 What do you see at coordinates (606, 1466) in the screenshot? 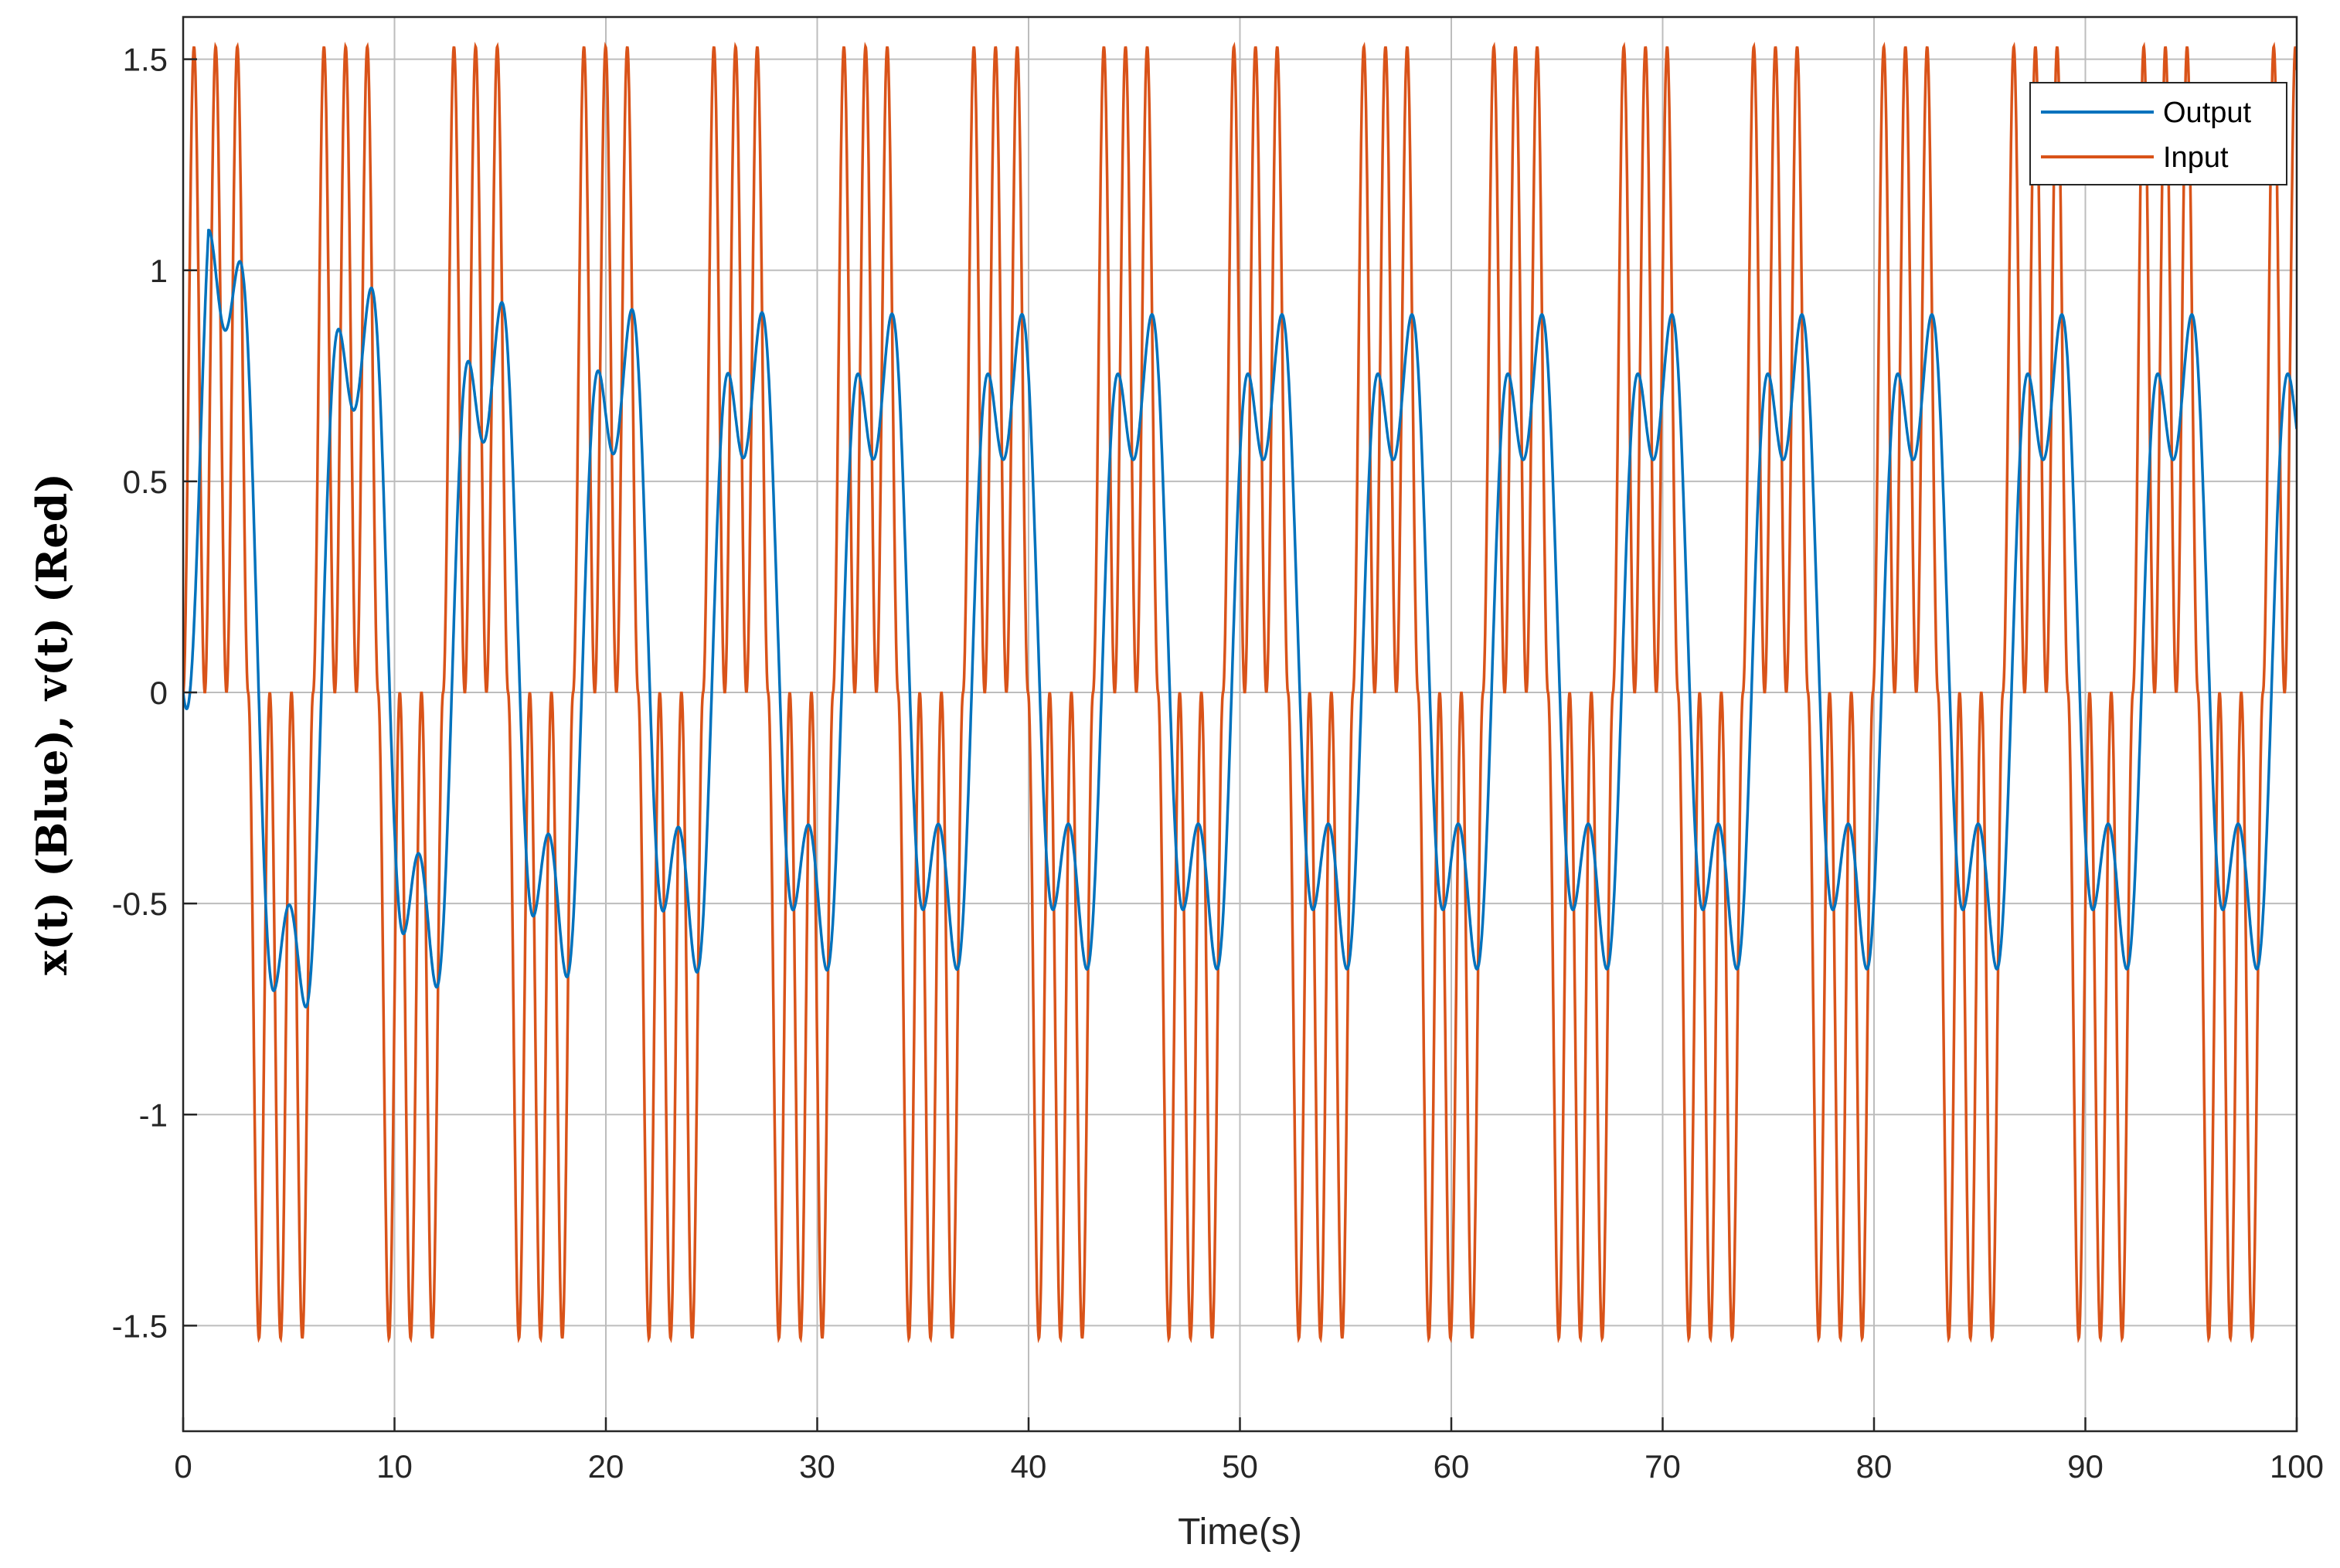
I see `x-tick-label: 20` at bounding box center [606, 1466].